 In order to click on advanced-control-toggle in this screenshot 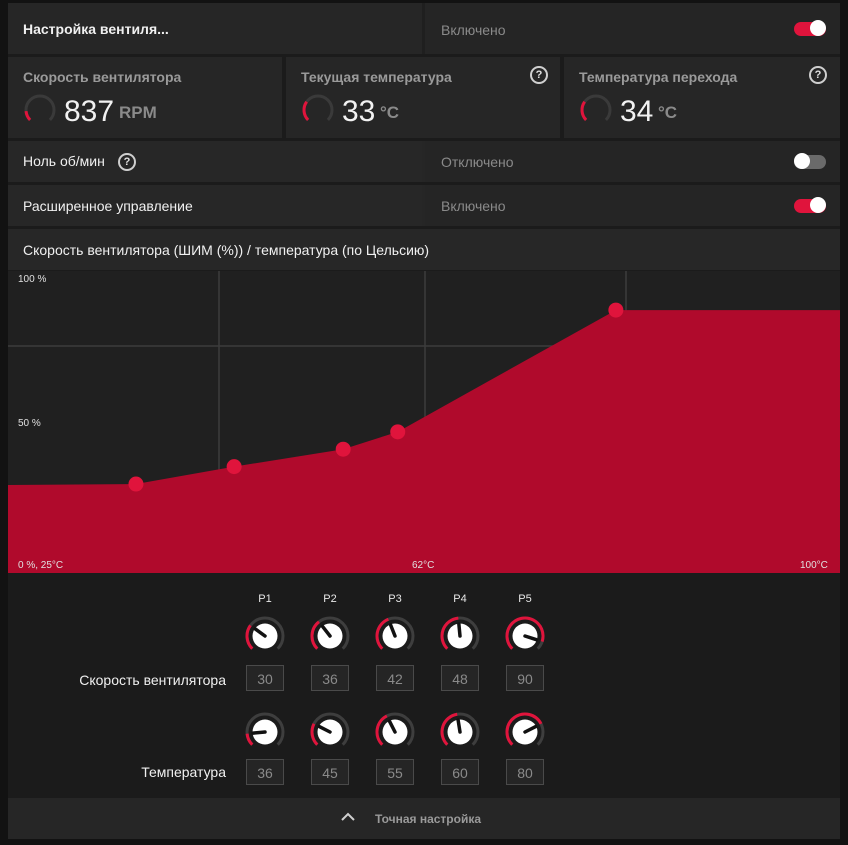, I will do `click(810, 204)`.